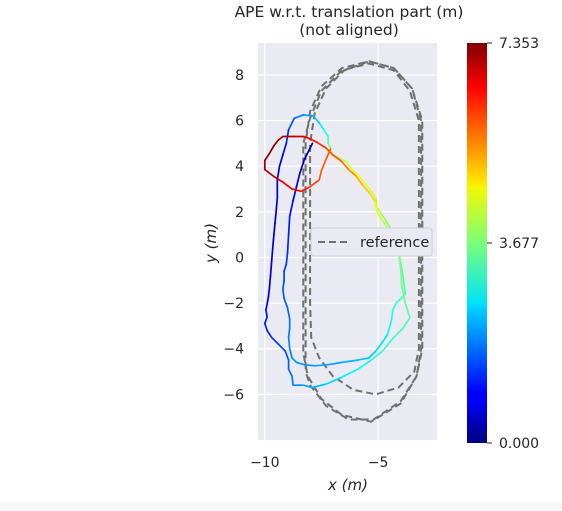 Image resolution: width=562 pixels, height=511 pixels. I want to click on colorbar-tick-label: 7.353, so click(519, 44).